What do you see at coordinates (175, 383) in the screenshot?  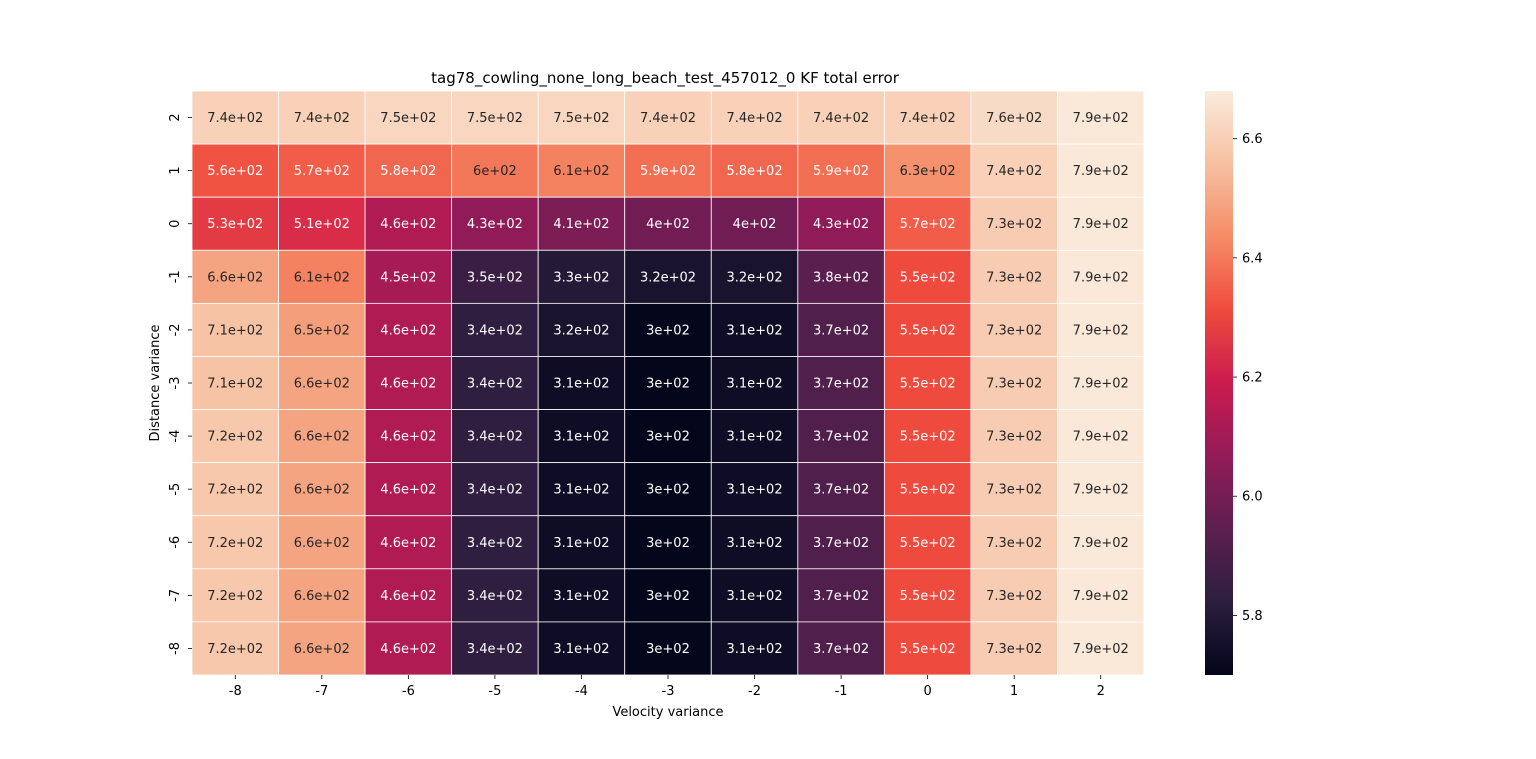 I see `y-tick-label: -3` at bounding box center [175, 383].